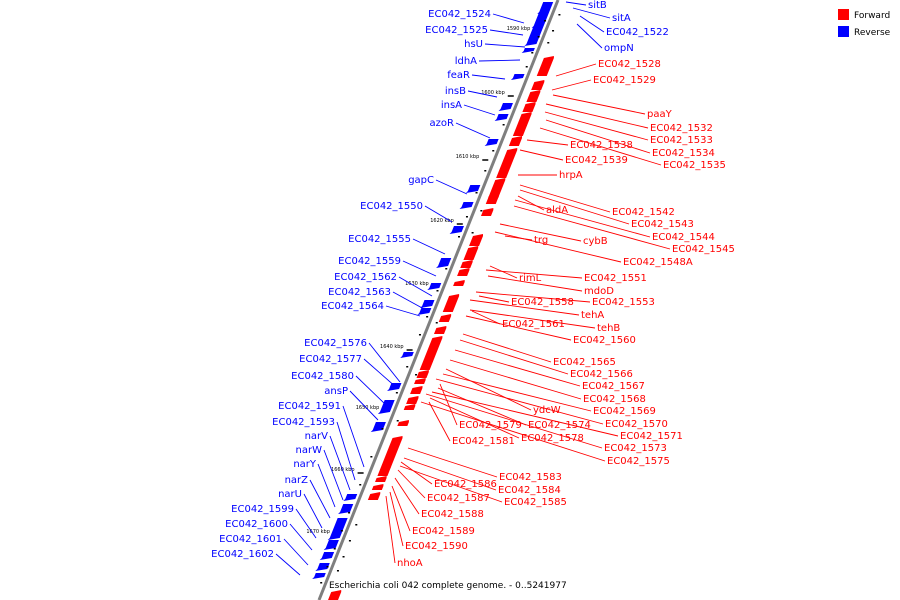 Image resolution: width=900 pixels, height=600 pixels. Describe the element at coordinates (391, 206) in the screenshot. I see `reverse-gene-label: EC042_1550` at that location.